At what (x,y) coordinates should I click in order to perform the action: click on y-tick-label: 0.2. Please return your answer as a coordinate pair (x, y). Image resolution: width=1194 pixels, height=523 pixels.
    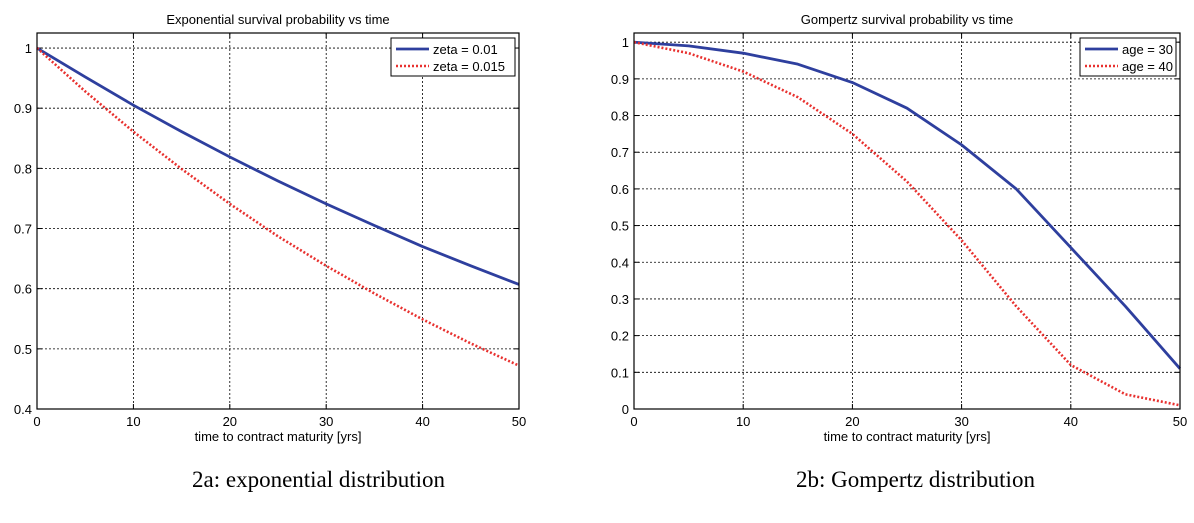
    Looking at the image, I should click on (620, 336).